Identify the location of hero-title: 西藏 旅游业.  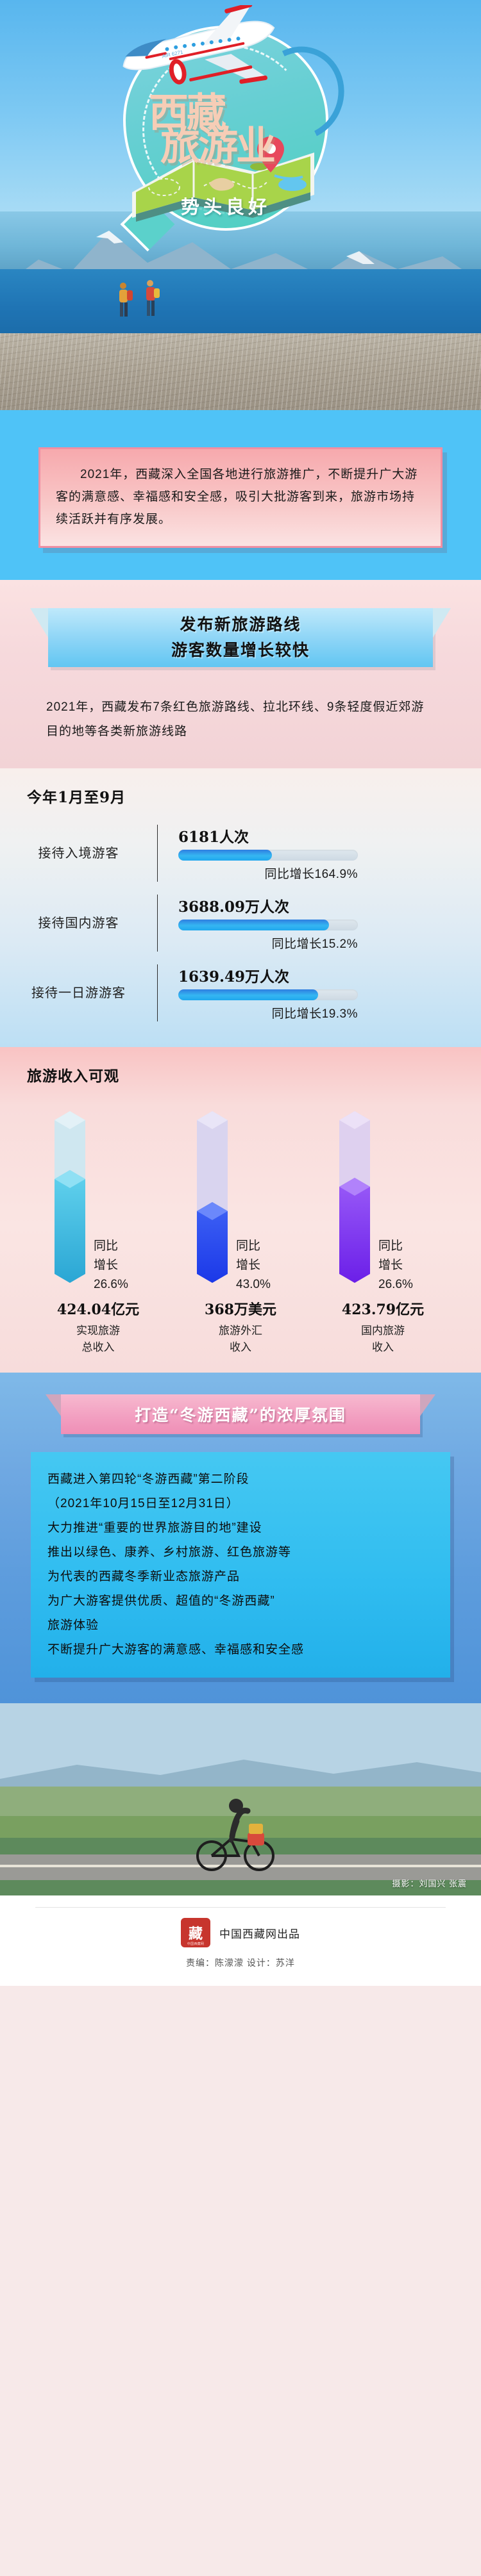
(245, 131).